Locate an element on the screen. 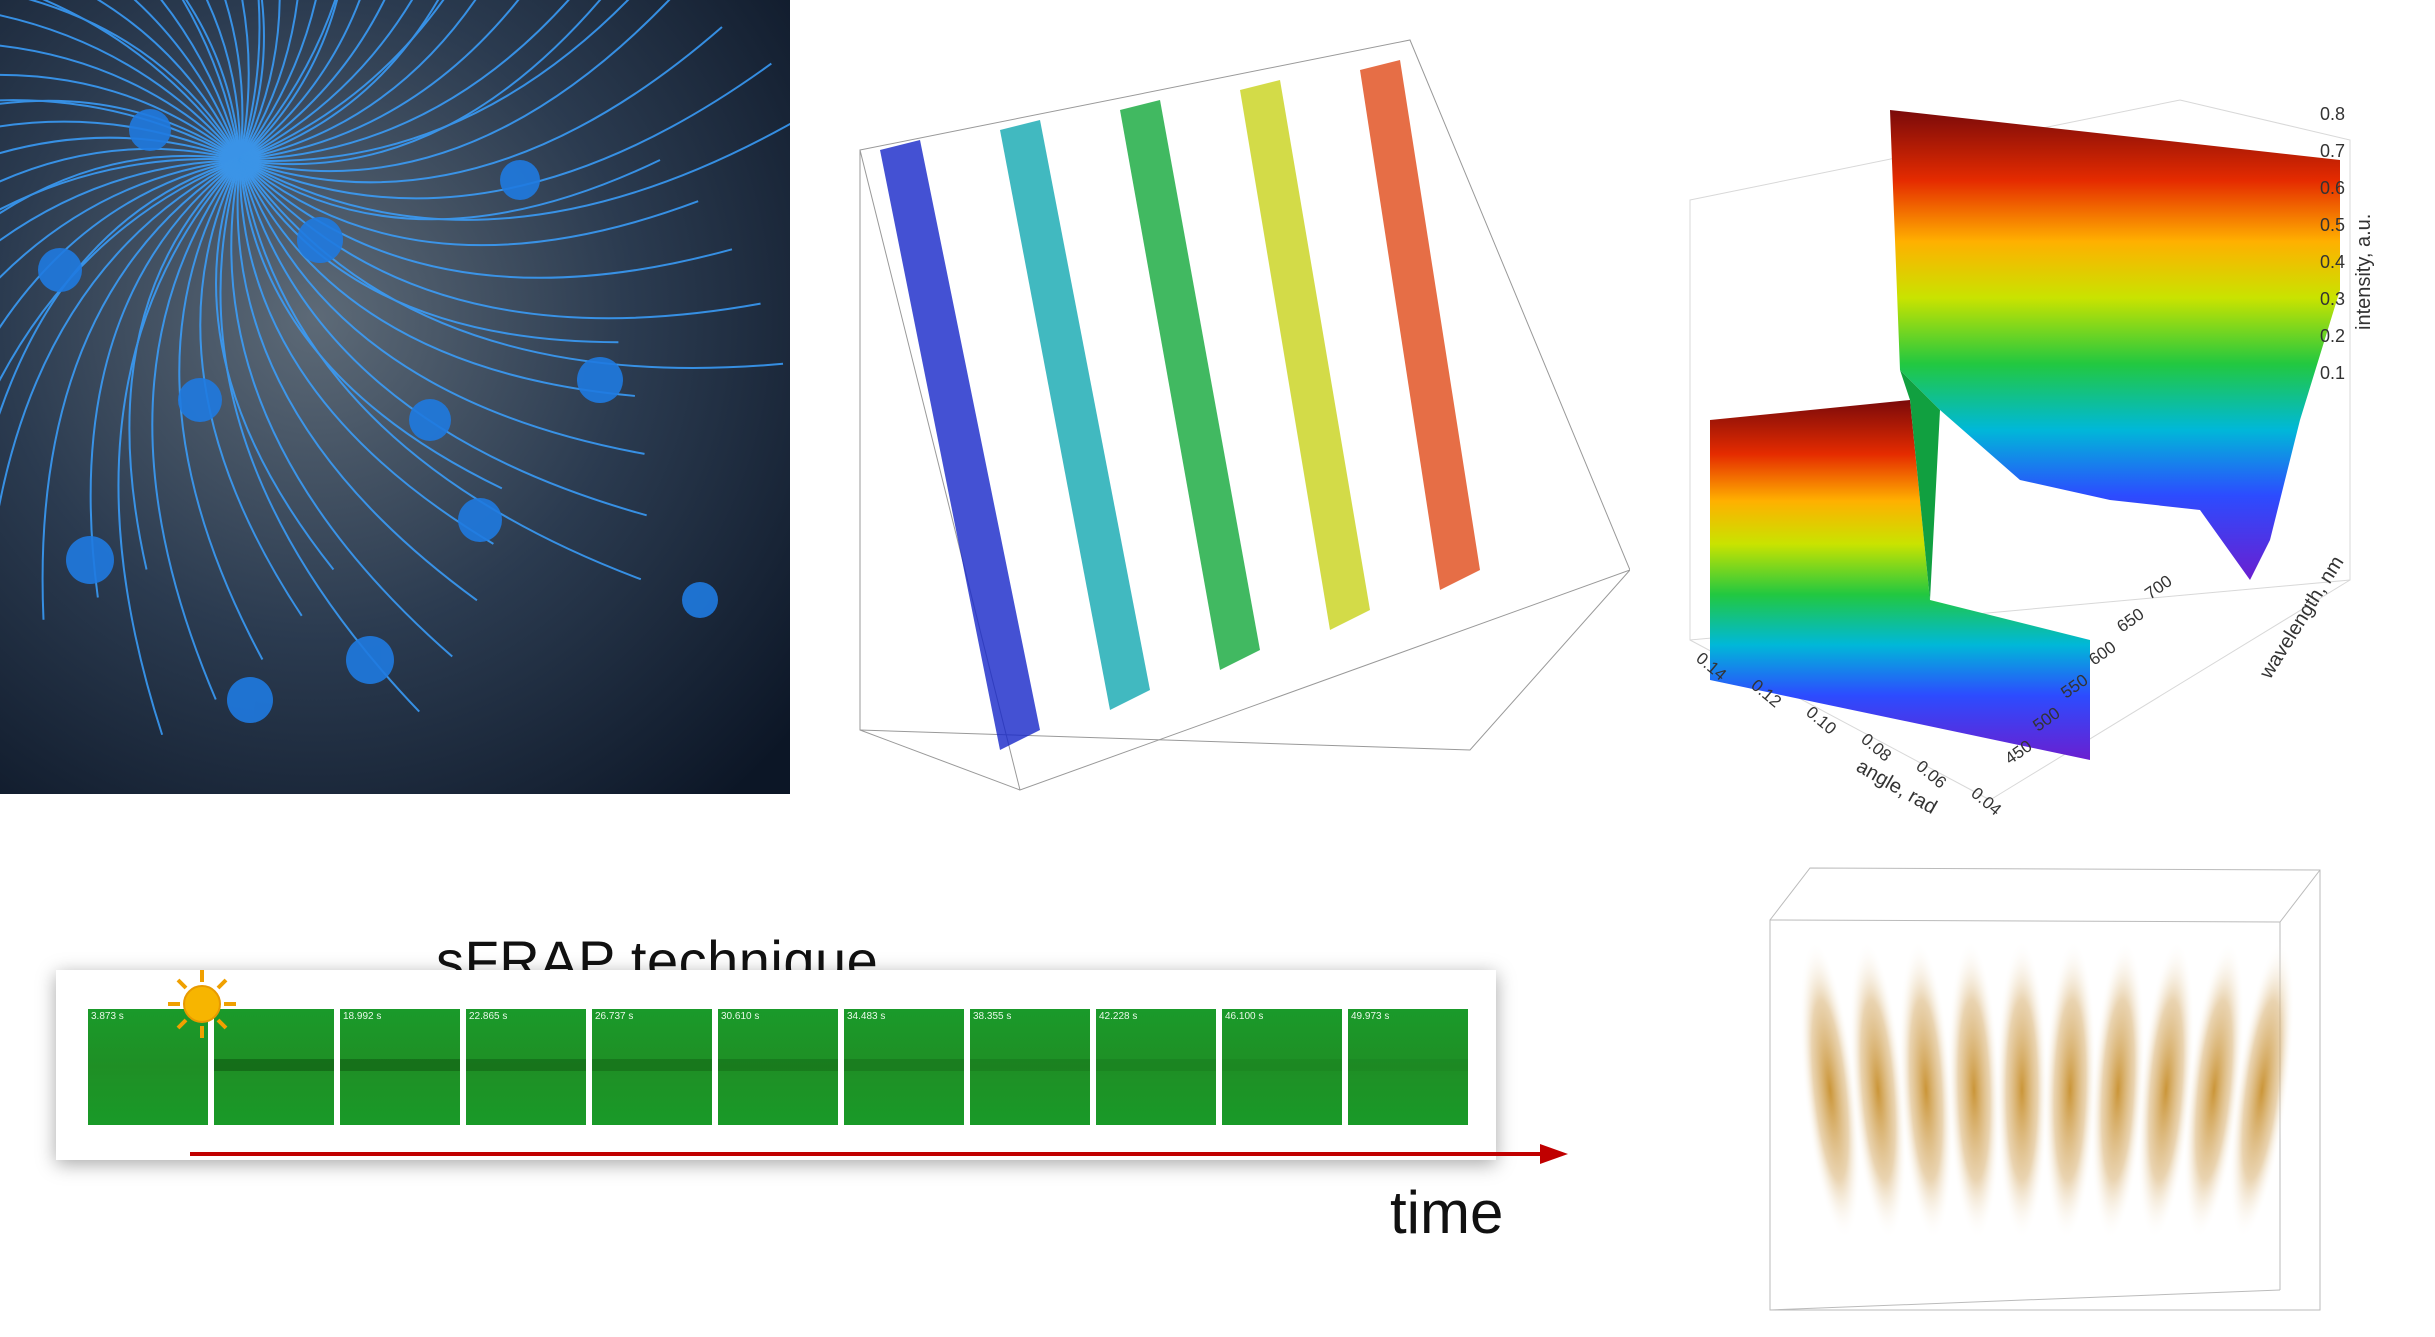  frap-frame: 26.737 s is located at coordinates (652, 1067).